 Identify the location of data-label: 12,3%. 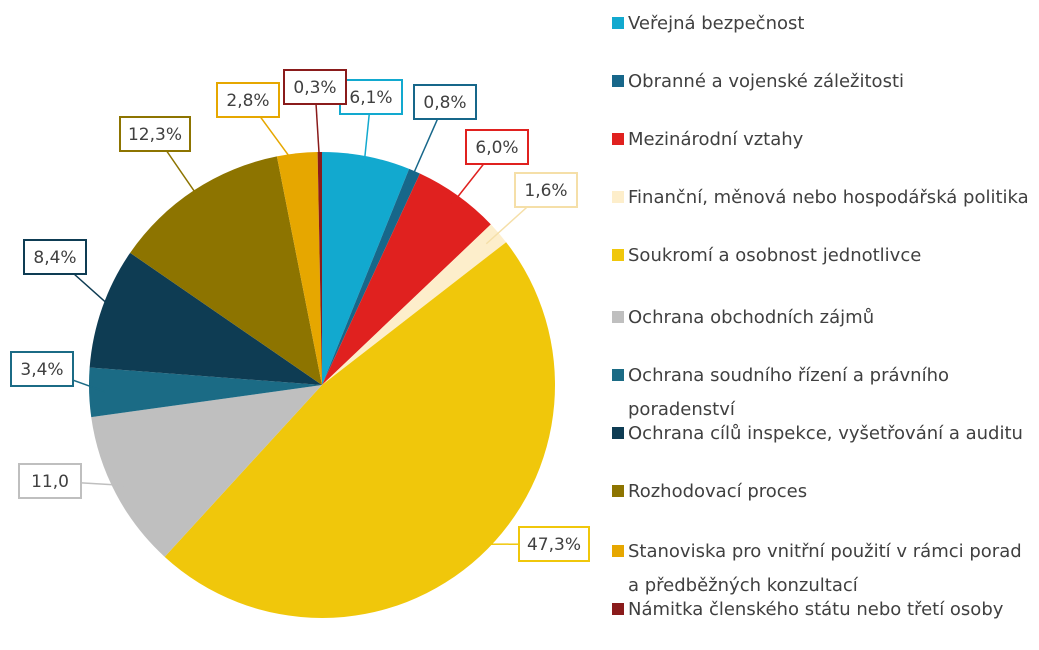
(155, 135).